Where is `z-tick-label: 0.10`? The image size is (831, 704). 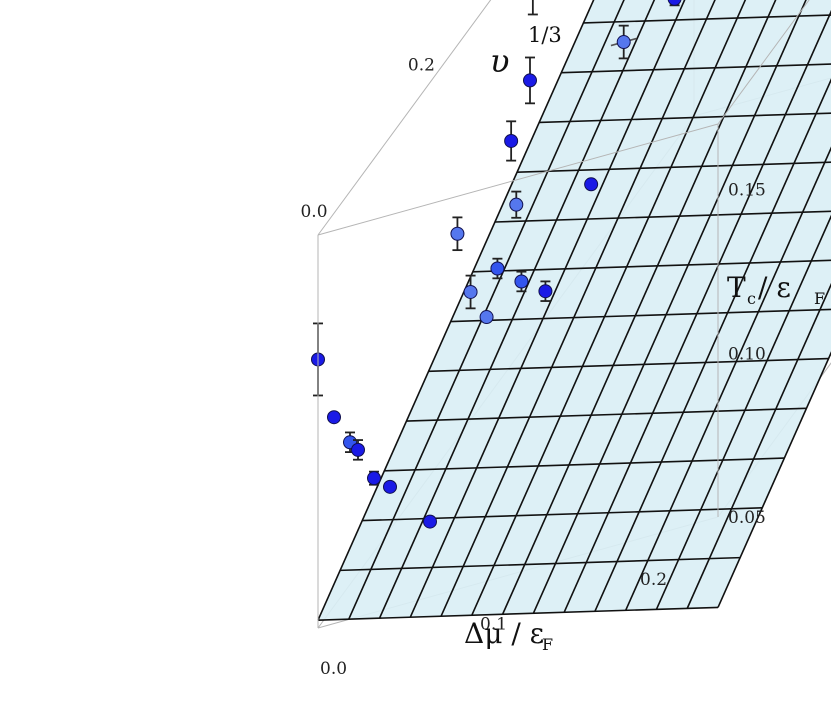 z-tick-label: 0.10 is located at coordinates (747, 354).